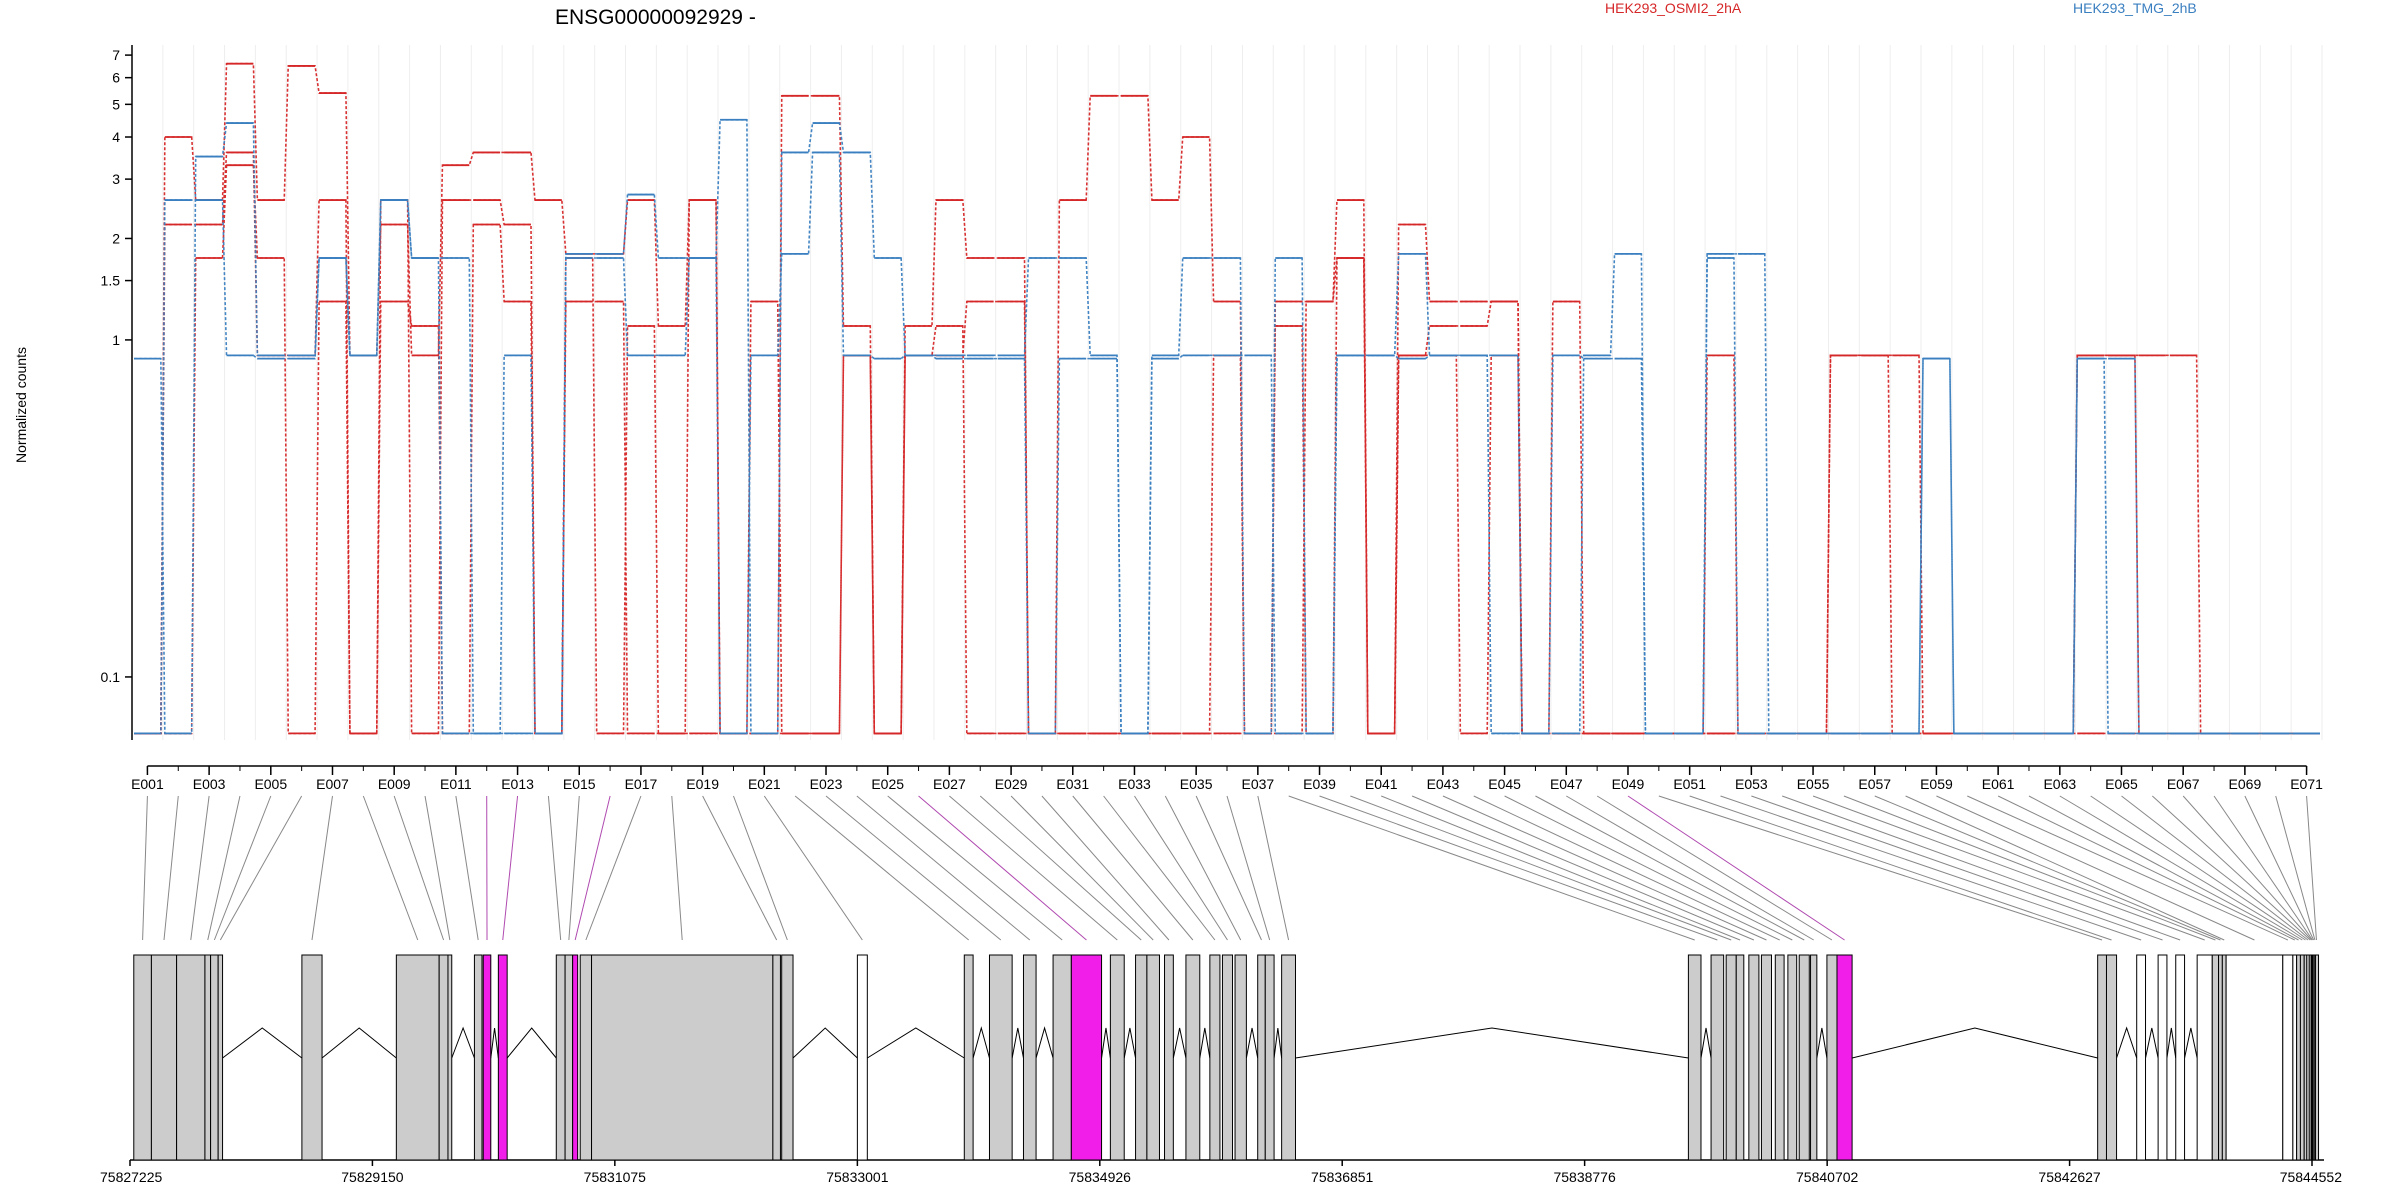 The image size is (2400, 1200). What do you see at coordinates (1628, 784) in the screenshot?
I see `x-tick-label: E049` at bounding box center [1628, 784].